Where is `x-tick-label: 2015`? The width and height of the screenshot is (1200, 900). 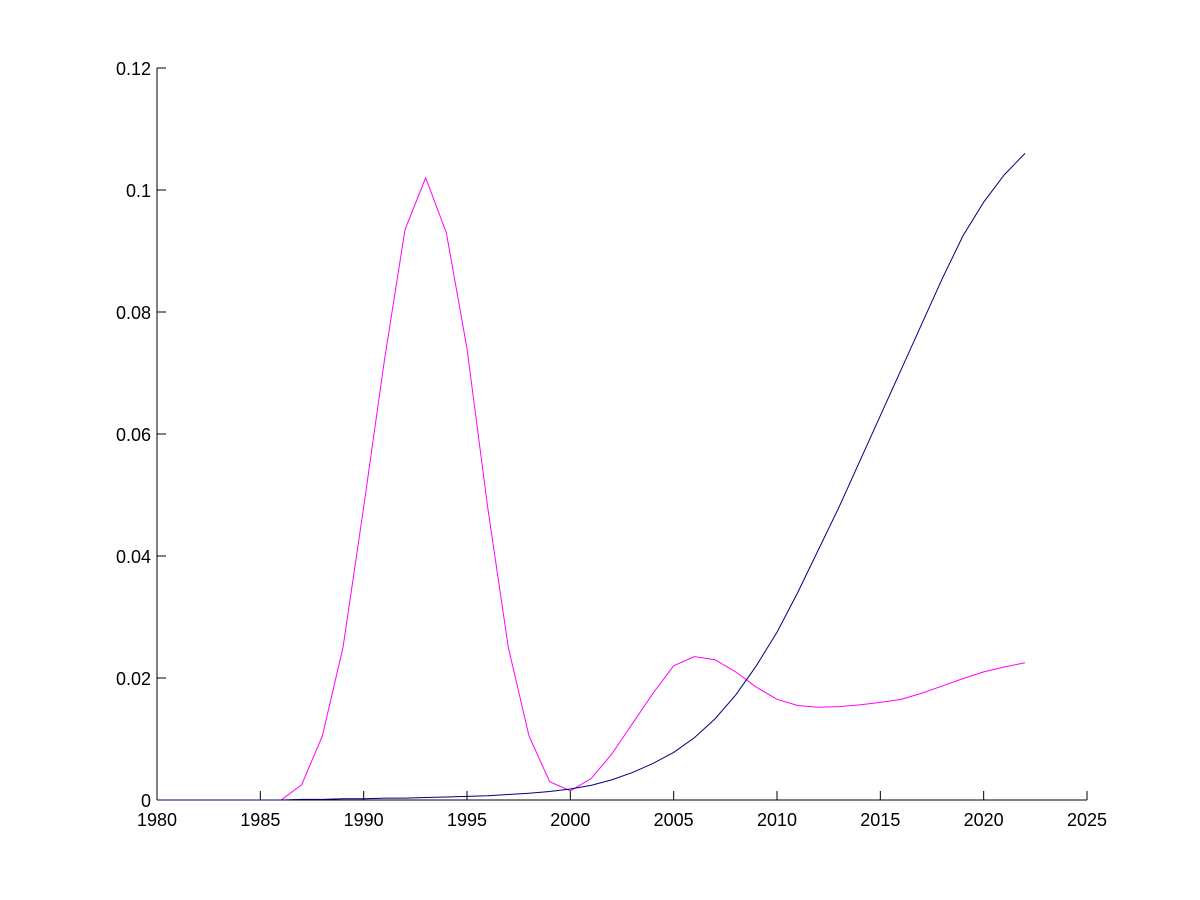
x-tick-label: 2015 is located at coordinates (880, 820).